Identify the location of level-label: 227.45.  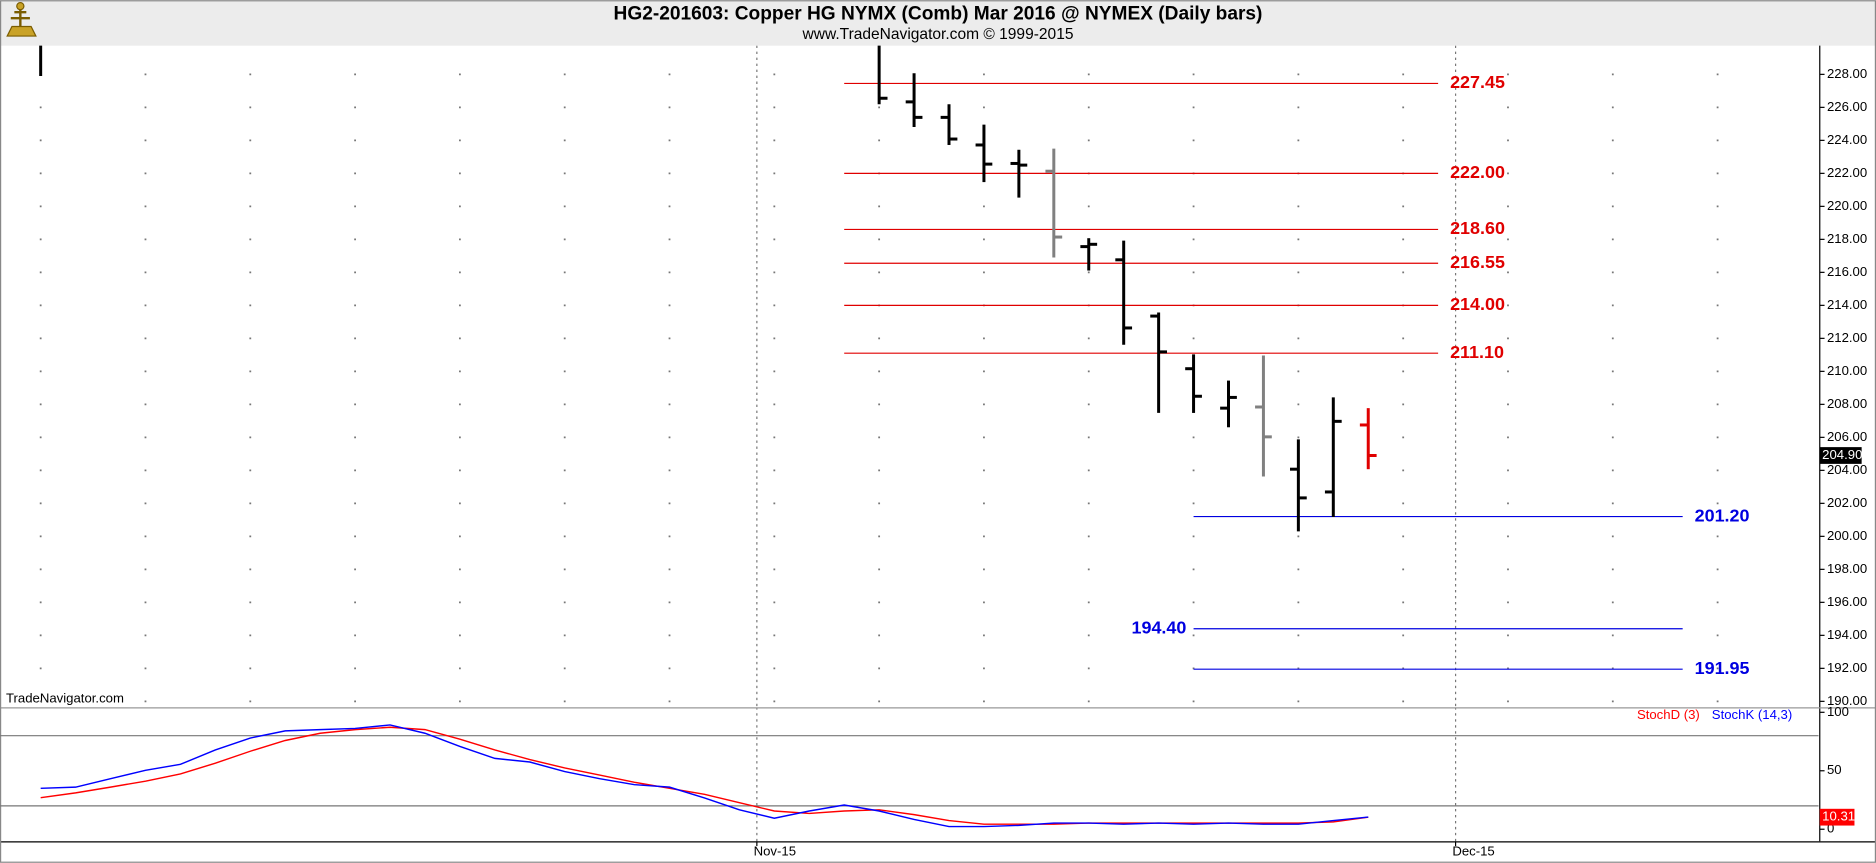
(1477, 82).